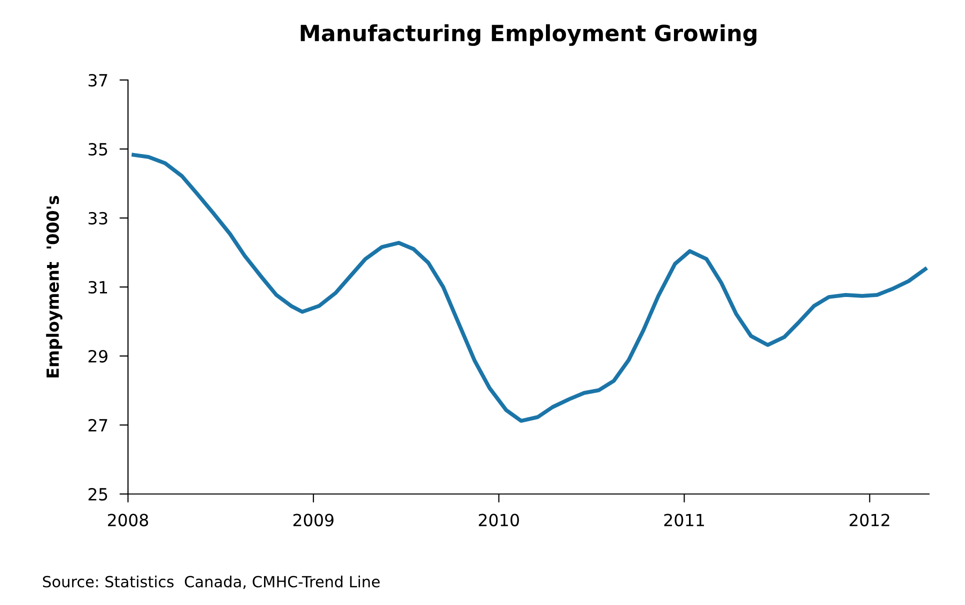 The width and height of the screenshot is (965, 605). I want to click on x-tick-label: 2009, so click(313, 520).